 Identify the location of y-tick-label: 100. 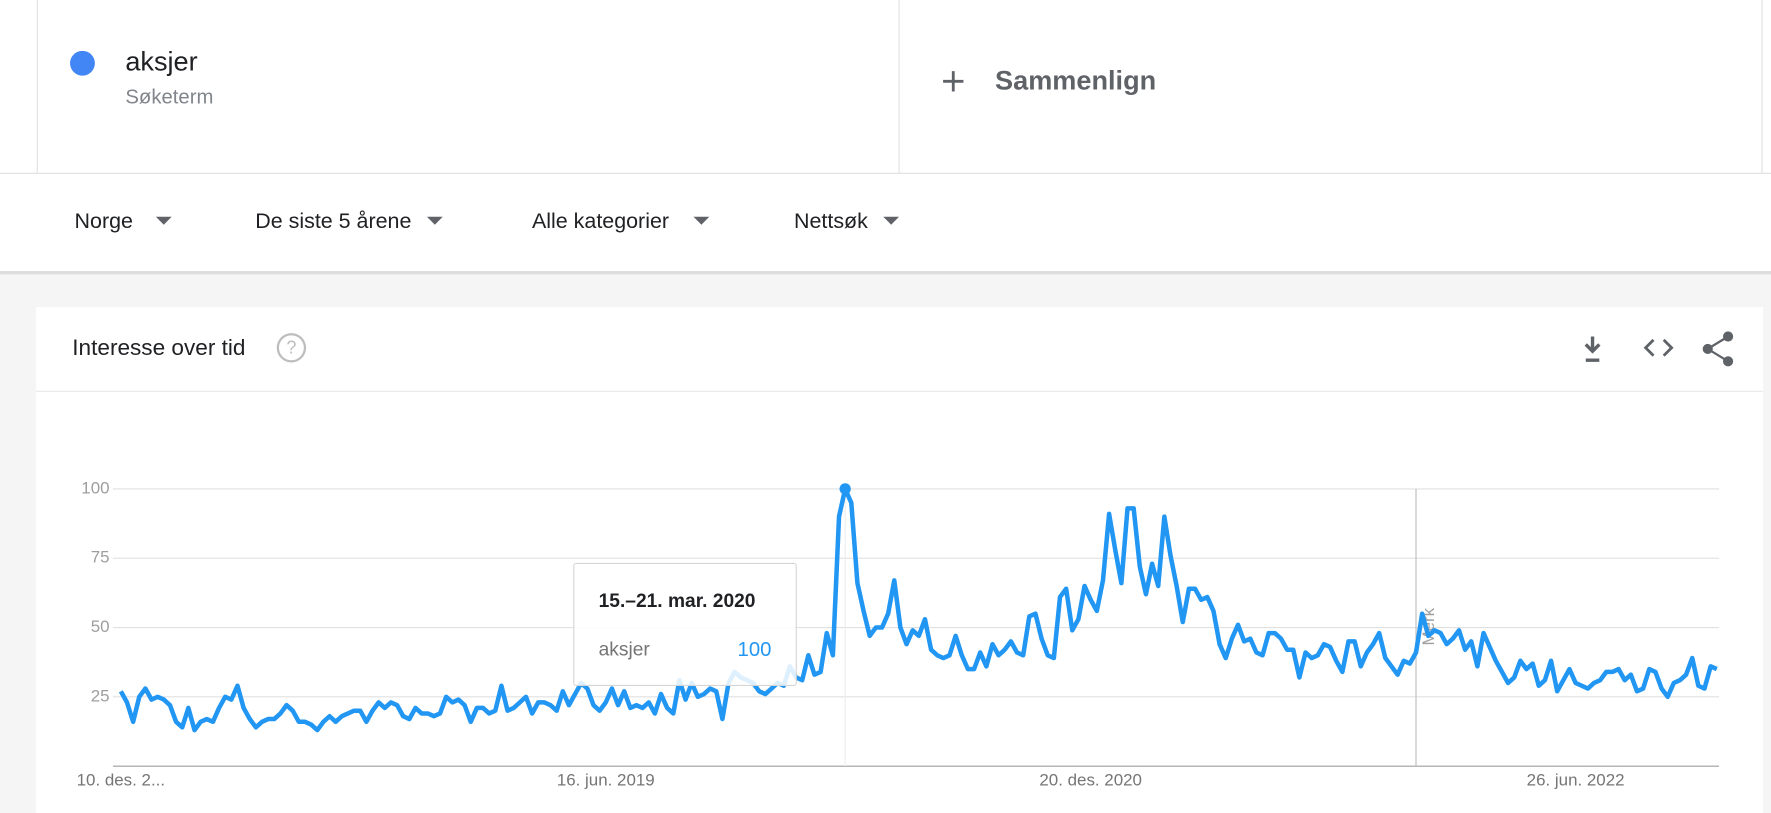
(95, 487).